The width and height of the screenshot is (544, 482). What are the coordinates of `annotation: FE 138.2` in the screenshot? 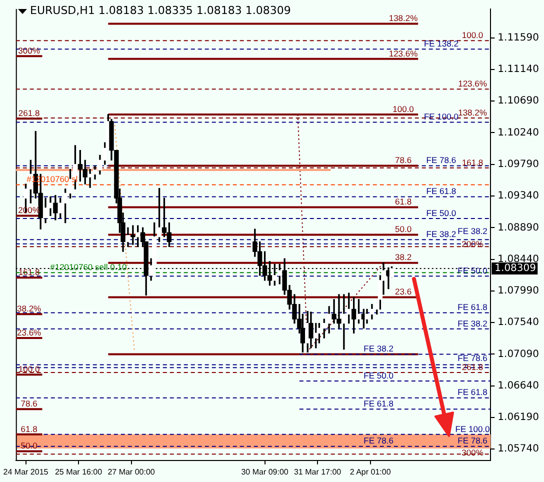 It's located at (441, 43).